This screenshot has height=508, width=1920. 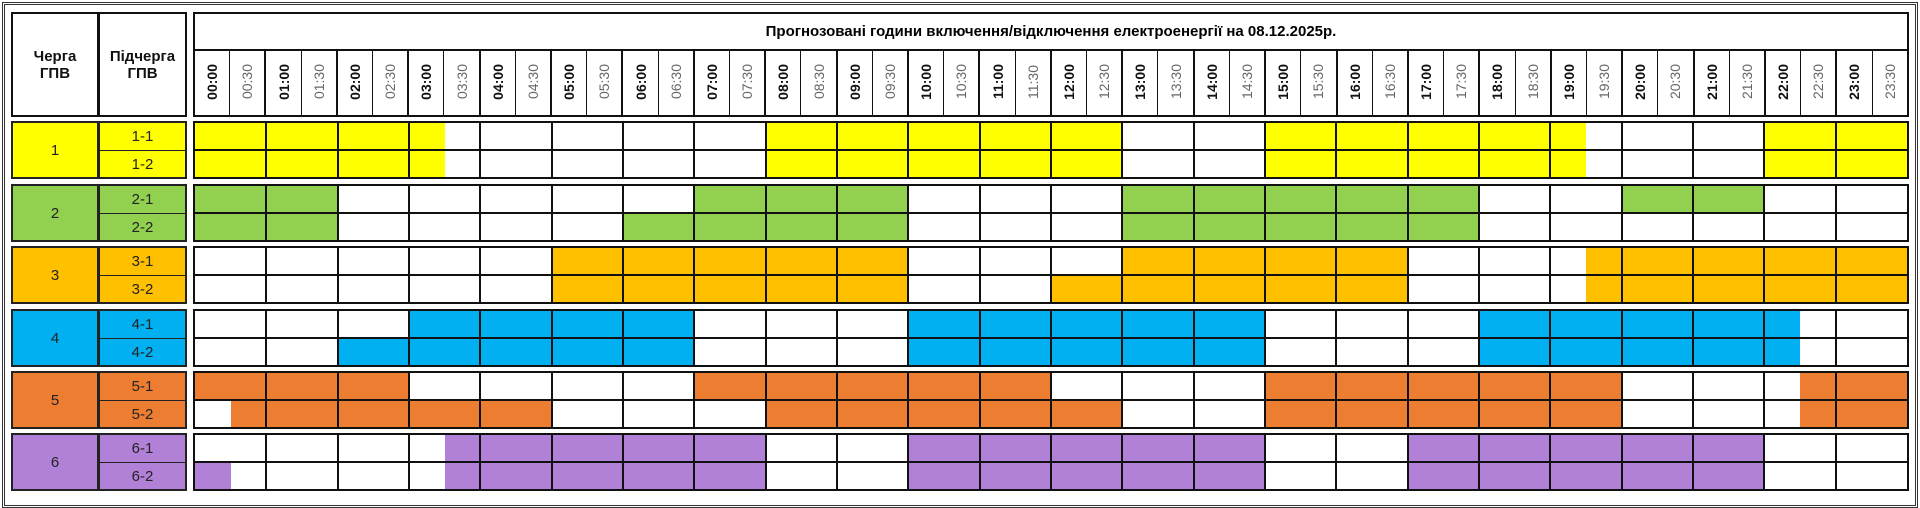 What do you see at coordinates (854, 82) in the screenshot?
I see `time-label: 09:00` at bounding box center [854, 82].